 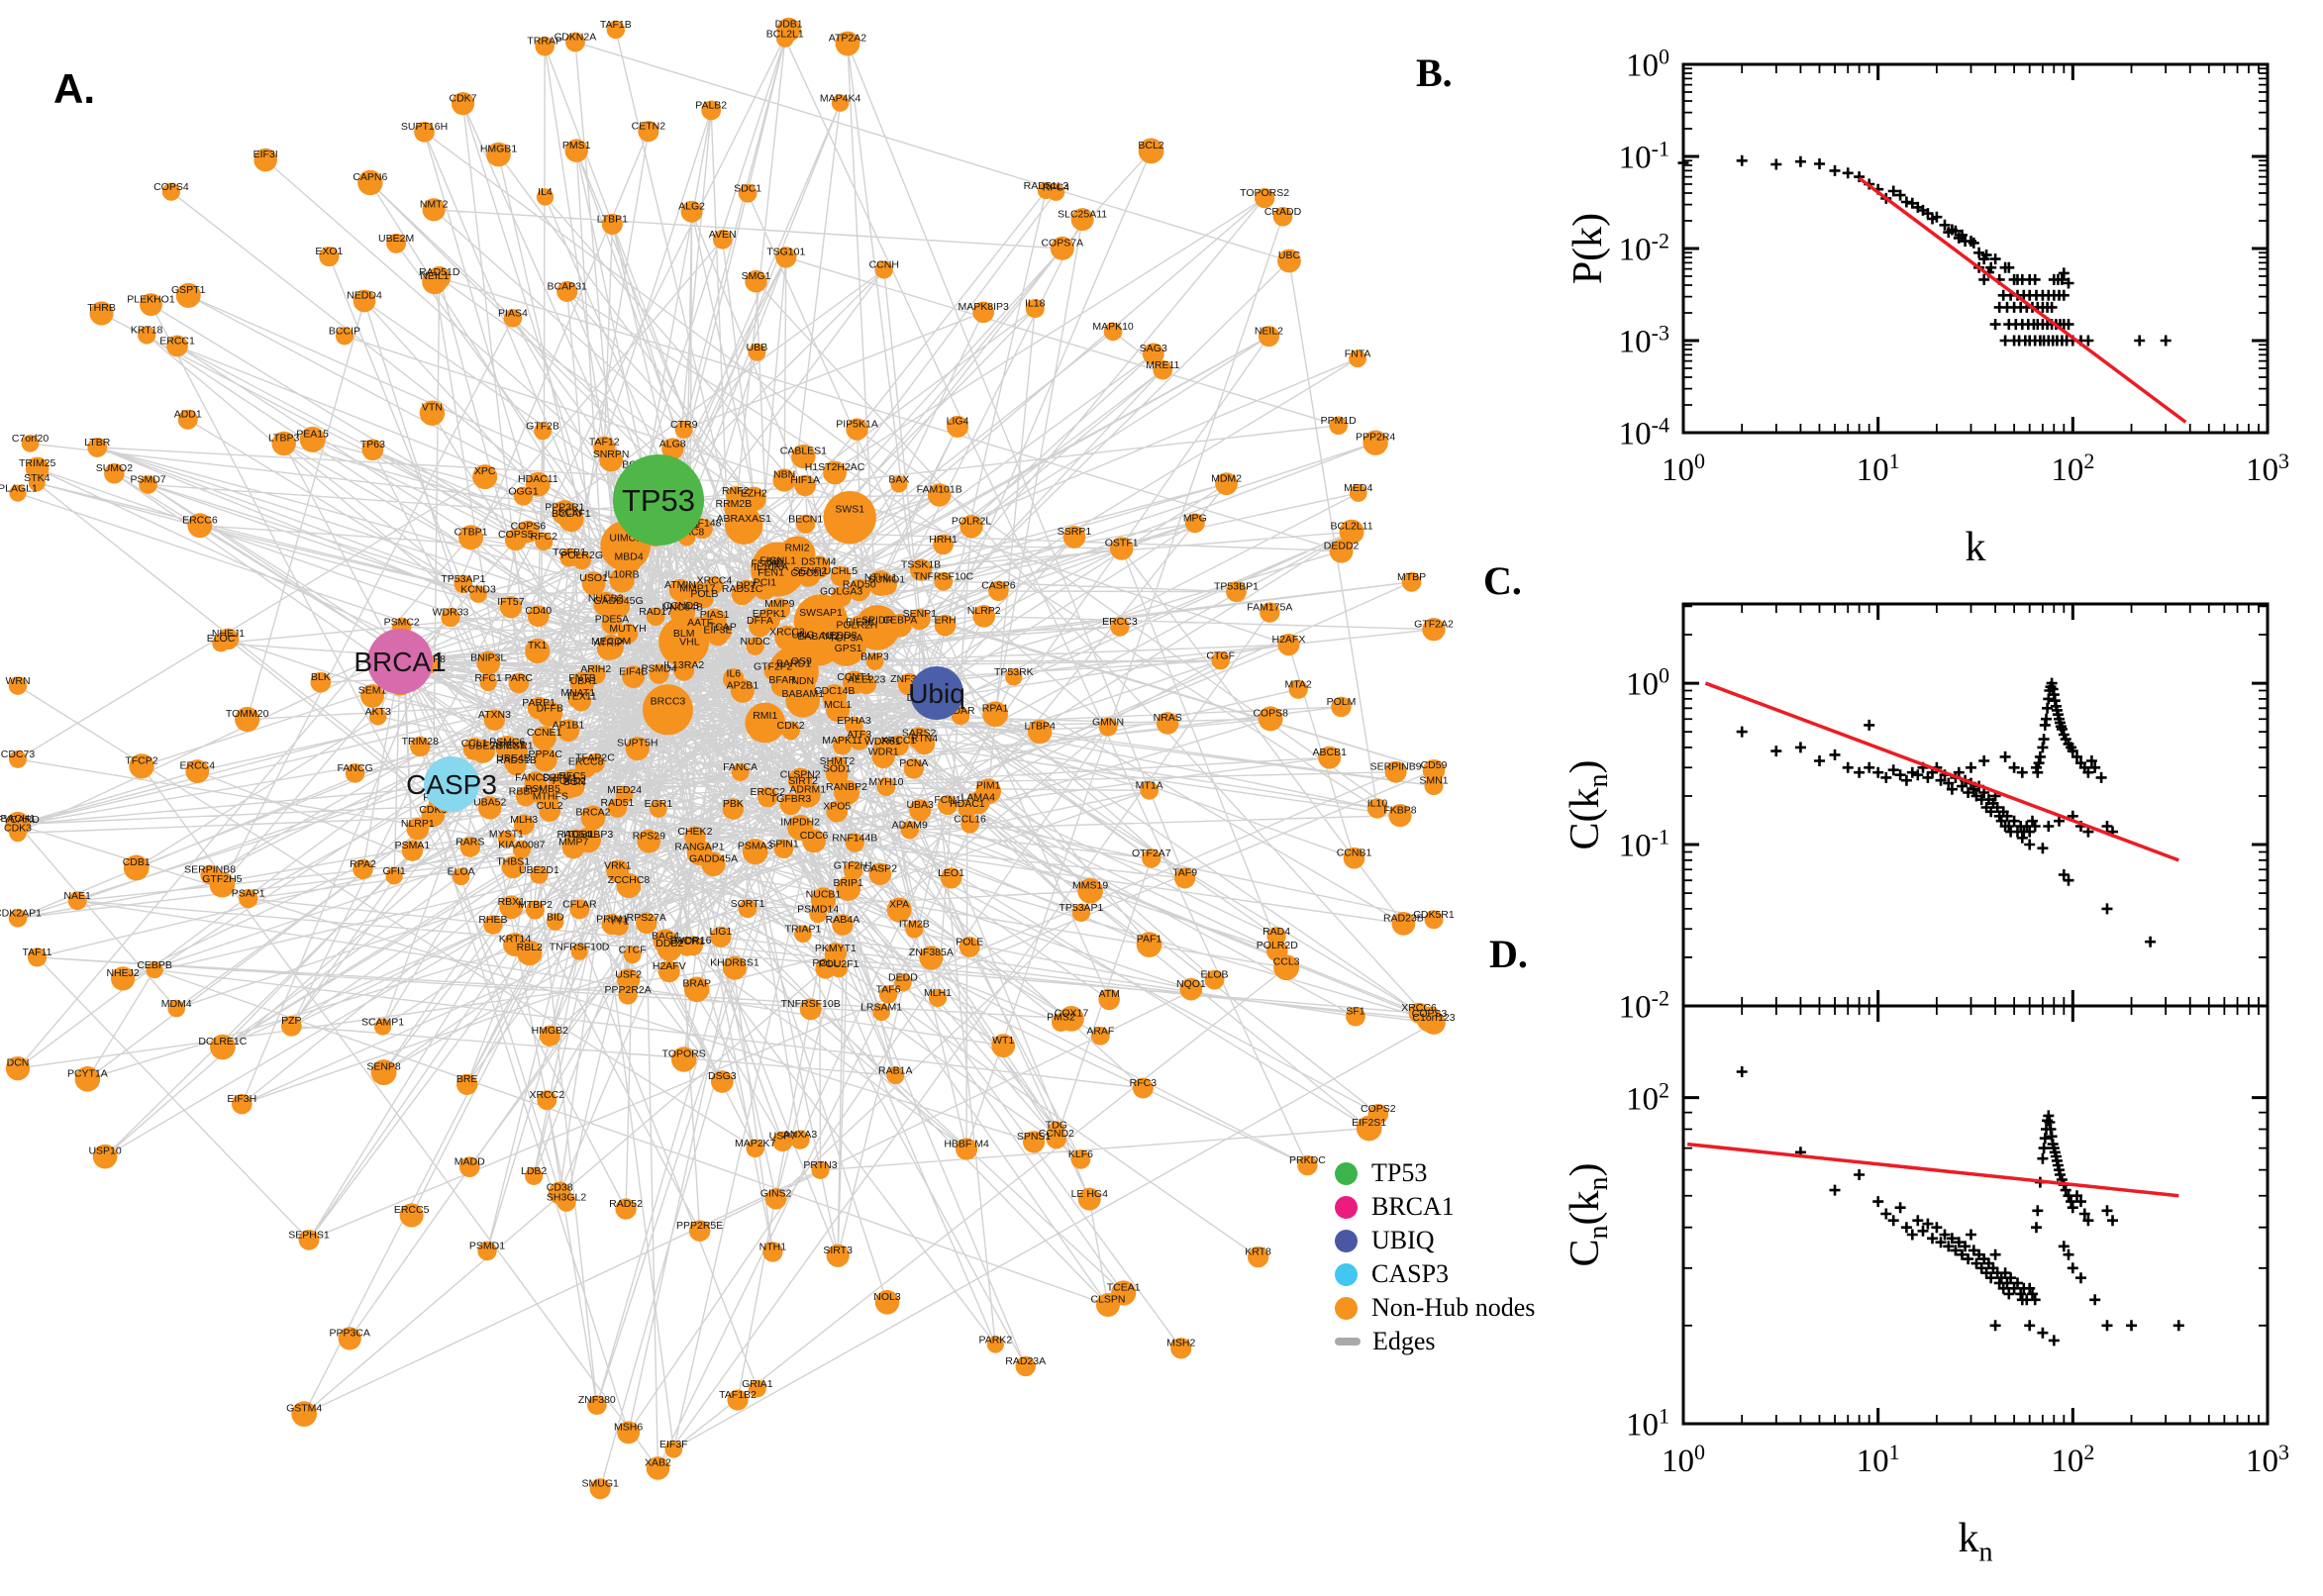 I want to click on svg-text: SIRT3, so click(x=838, y=1250).